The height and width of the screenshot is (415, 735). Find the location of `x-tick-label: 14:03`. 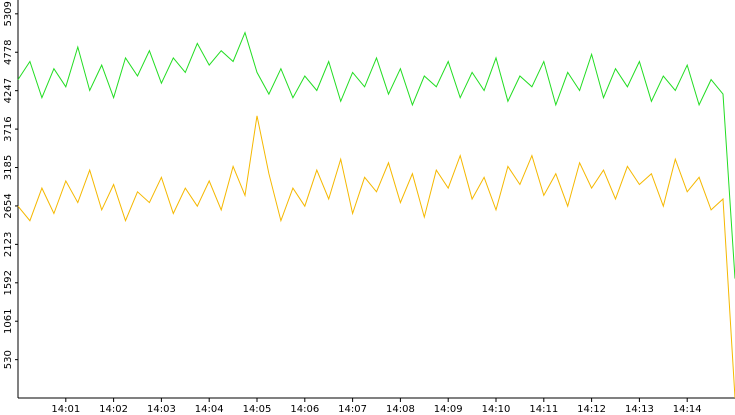

x-tick-label: 14:03 is located at coordinates (161, 409).